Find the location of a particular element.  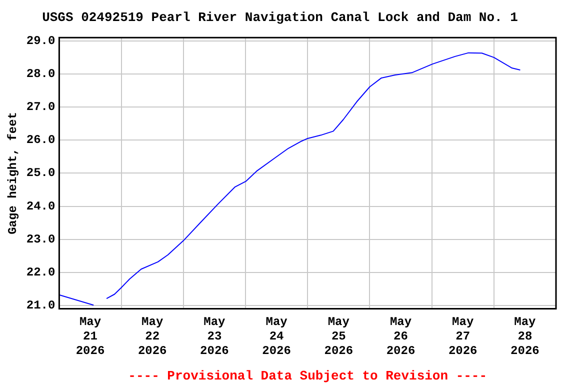

text: ---- Provisional Data Subject to Revision ---- is located at coordinates (308, 376).